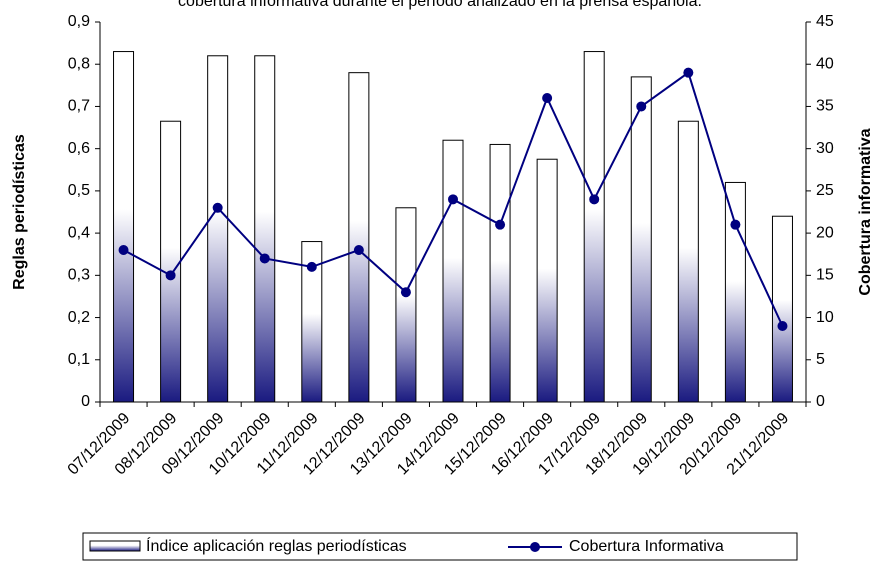  I want to click on y-tick-label: 0,4, so click(79, 232).